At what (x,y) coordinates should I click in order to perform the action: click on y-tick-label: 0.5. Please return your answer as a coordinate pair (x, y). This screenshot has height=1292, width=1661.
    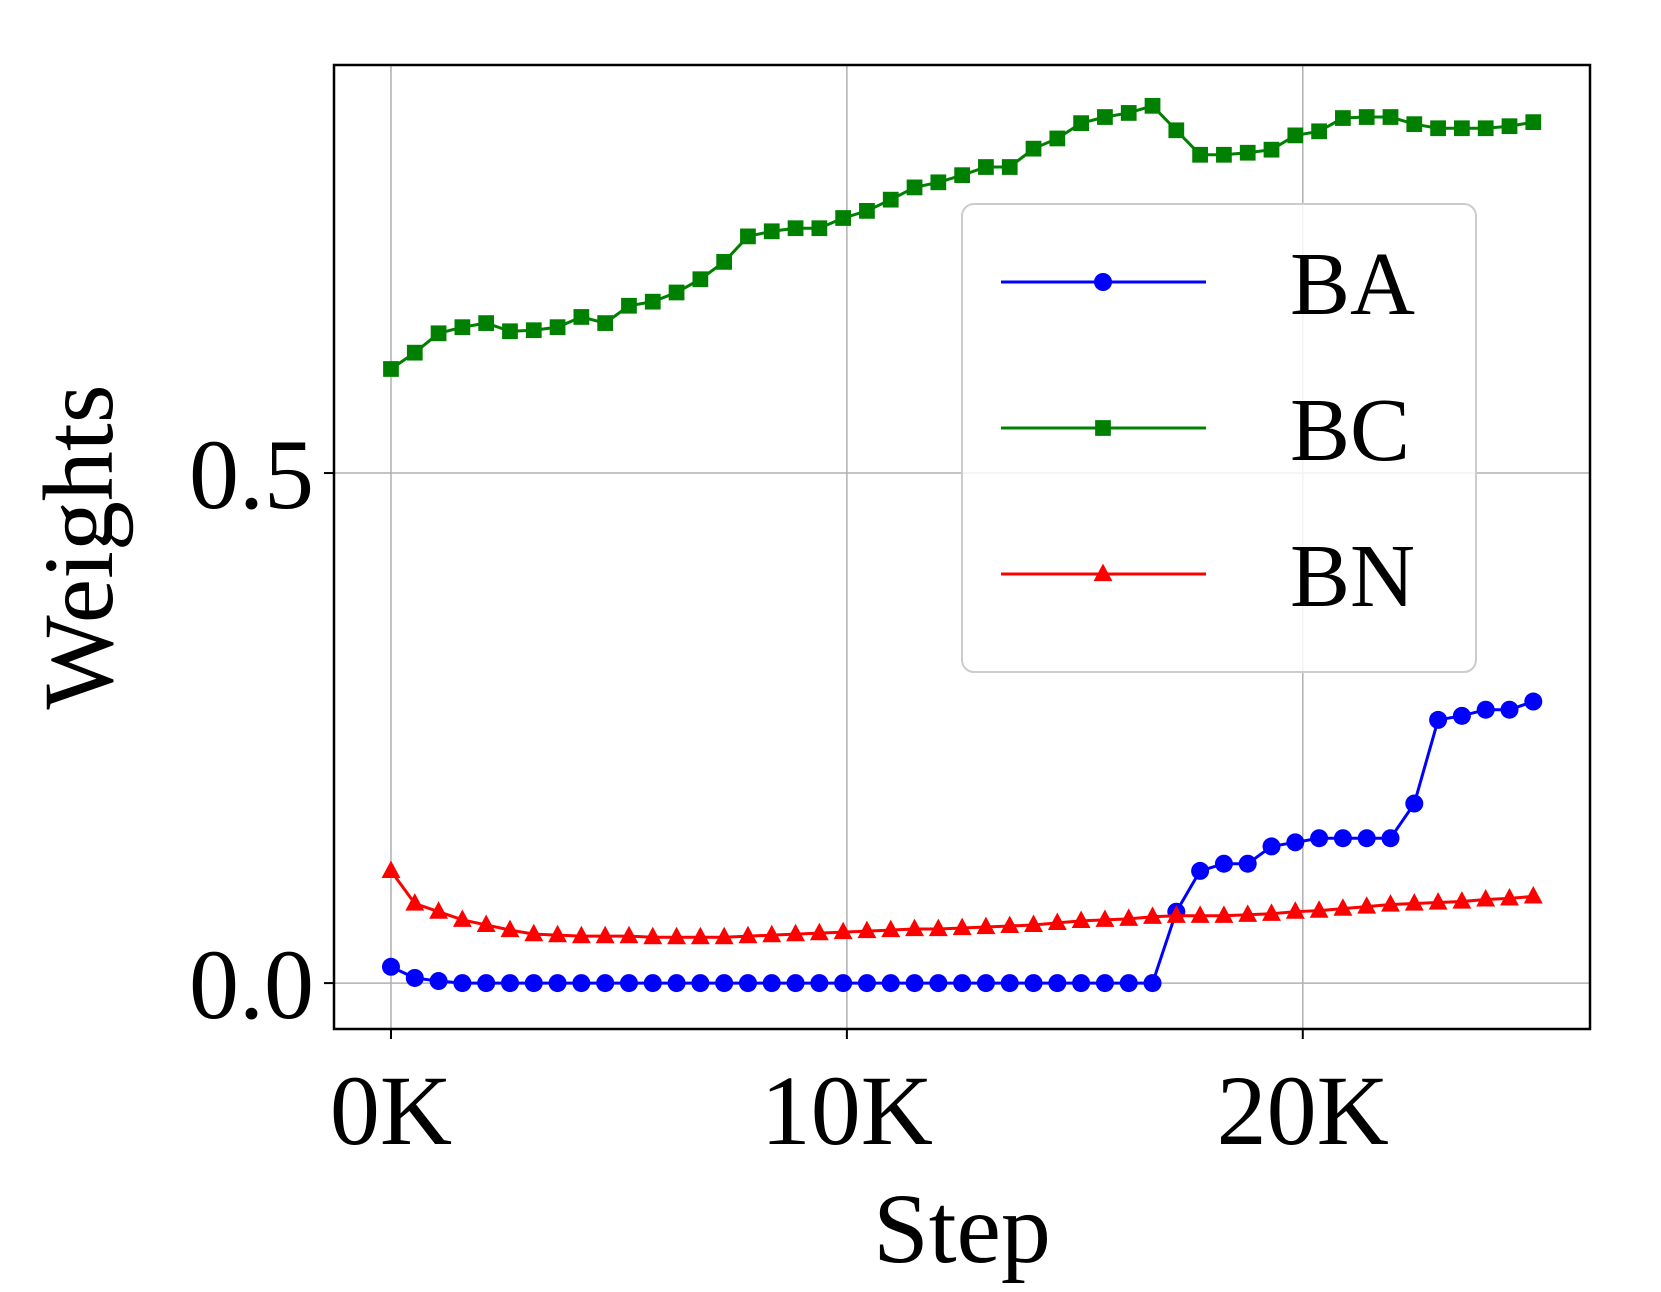
    Looking at the image, I should click on (251, 474).